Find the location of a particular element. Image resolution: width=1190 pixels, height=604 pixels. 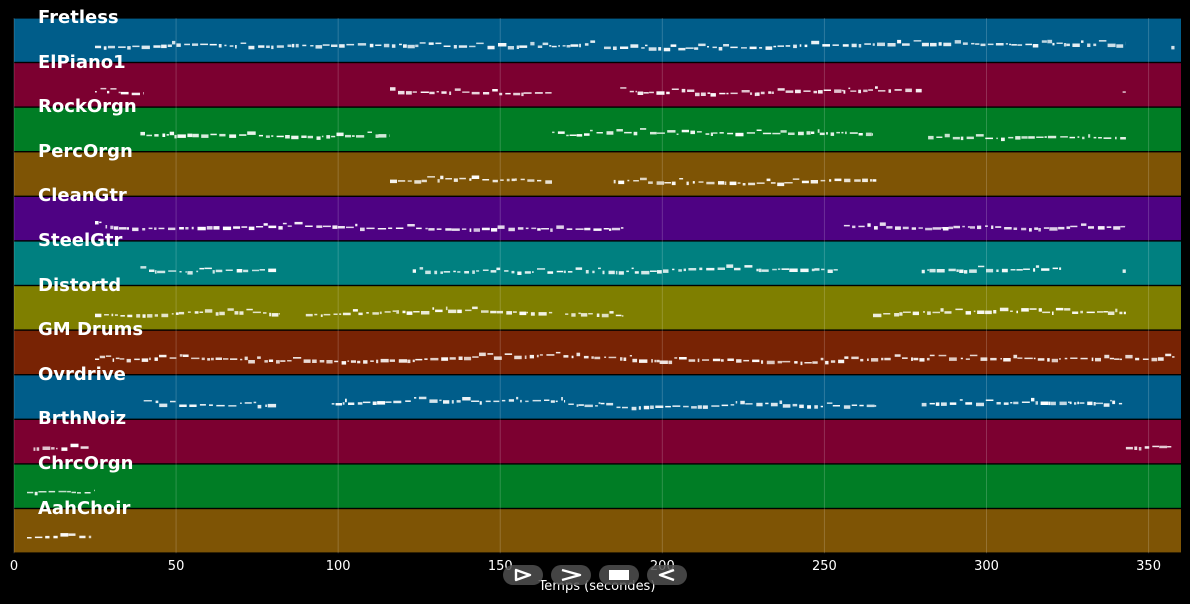

x-tick-label-6: 300 is located at coordinates (986, 566).